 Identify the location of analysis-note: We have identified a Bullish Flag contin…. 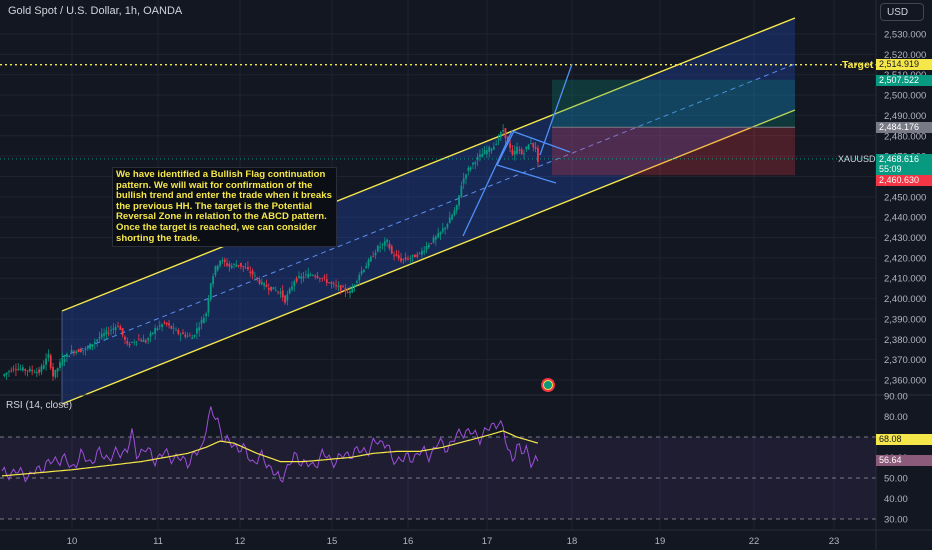
(224, 207).